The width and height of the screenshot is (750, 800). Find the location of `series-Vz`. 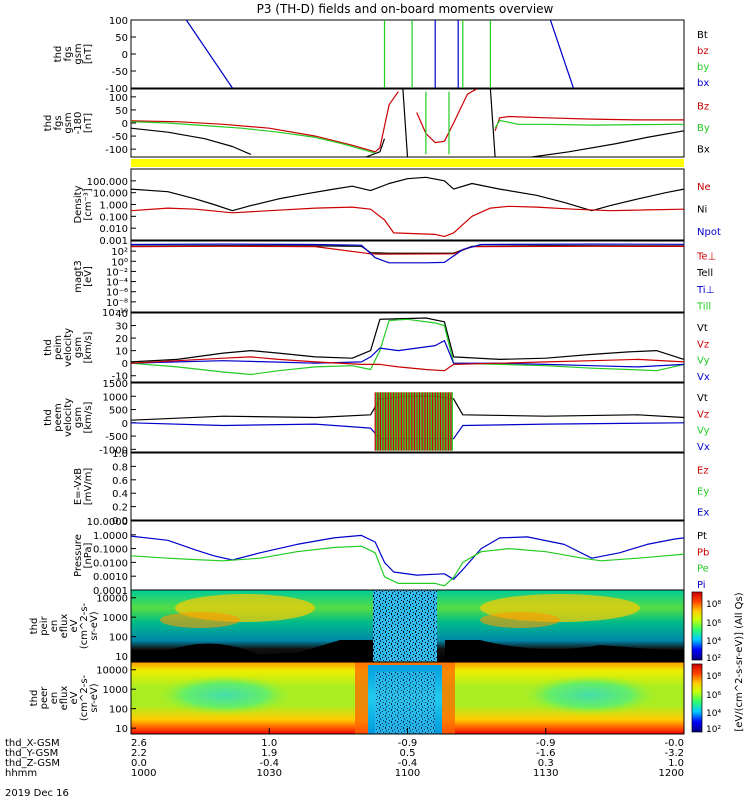

series-Vz is located at coordinates (407, 364).